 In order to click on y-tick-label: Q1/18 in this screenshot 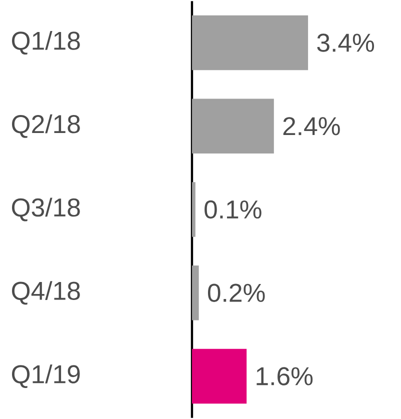, I will do `click(46, 43)`.